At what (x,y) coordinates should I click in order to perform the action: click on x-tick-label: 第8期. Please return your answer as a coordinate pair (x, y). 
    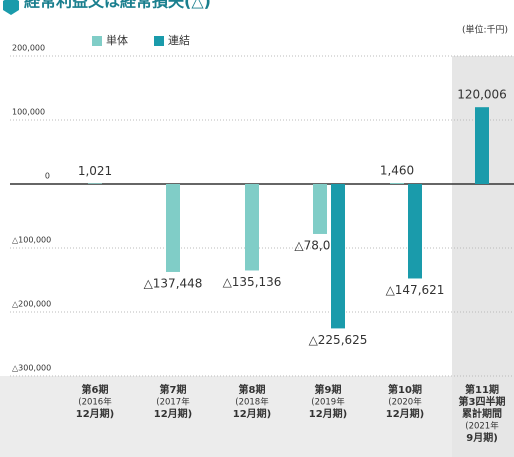
    Looking at the image, I should click on (252, 389).